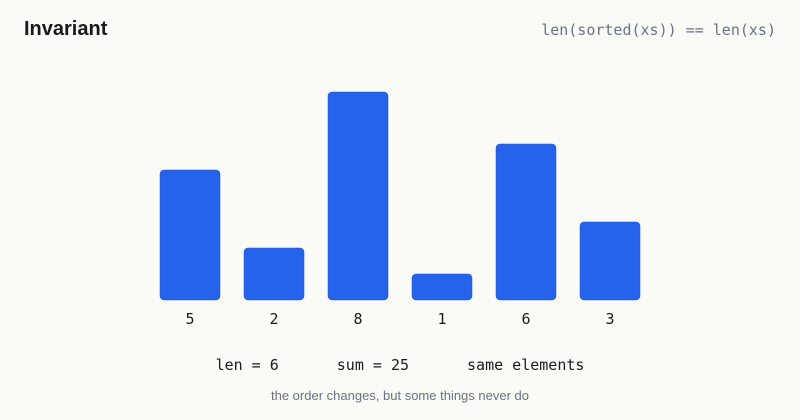 The image size is (800, 420). Describe the element at coordinates (609, 319) in the screenshot. I see `bar-label-5: 3` at that location.